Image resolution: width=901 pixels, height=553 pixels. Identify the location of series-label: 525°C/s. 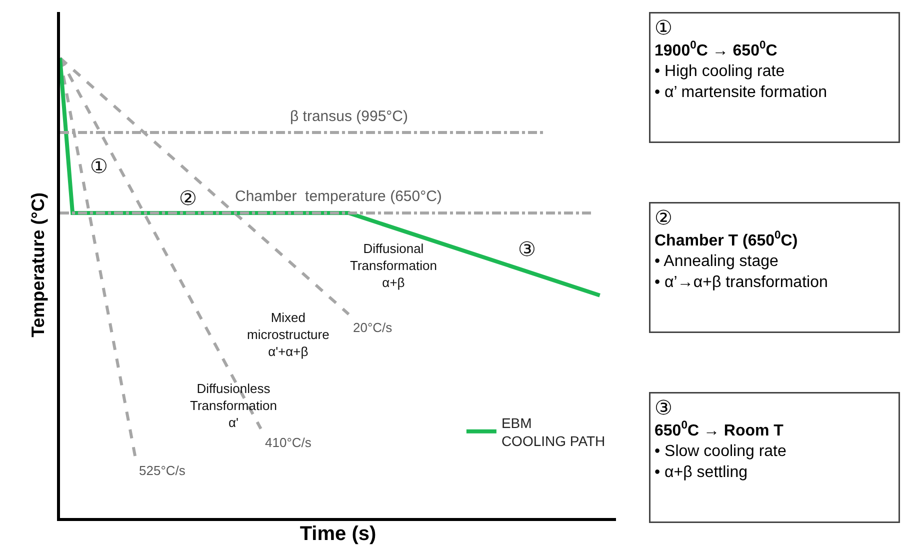
(162, 470).